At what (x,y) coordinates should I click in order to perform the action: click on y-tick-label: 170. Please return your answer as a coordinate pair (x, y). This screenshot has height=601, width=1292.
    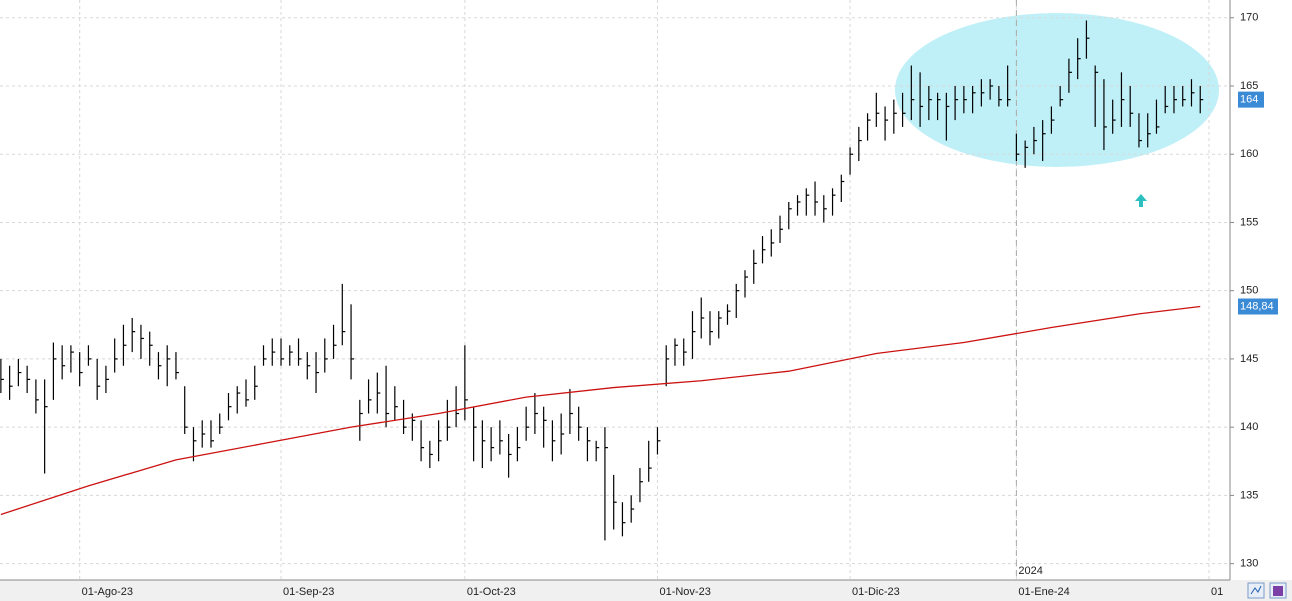
    Looking at the image, I should click on (1249, 18).